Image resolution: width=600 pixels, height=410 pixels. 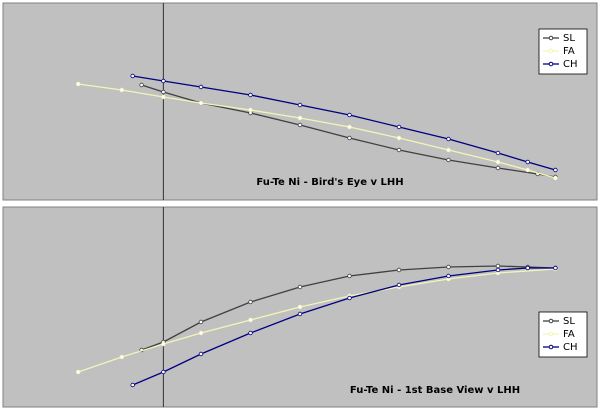 I want to click on chart-title: Fu-Te Ni - 1st Base View v LHH, so click(x=435, y=390).